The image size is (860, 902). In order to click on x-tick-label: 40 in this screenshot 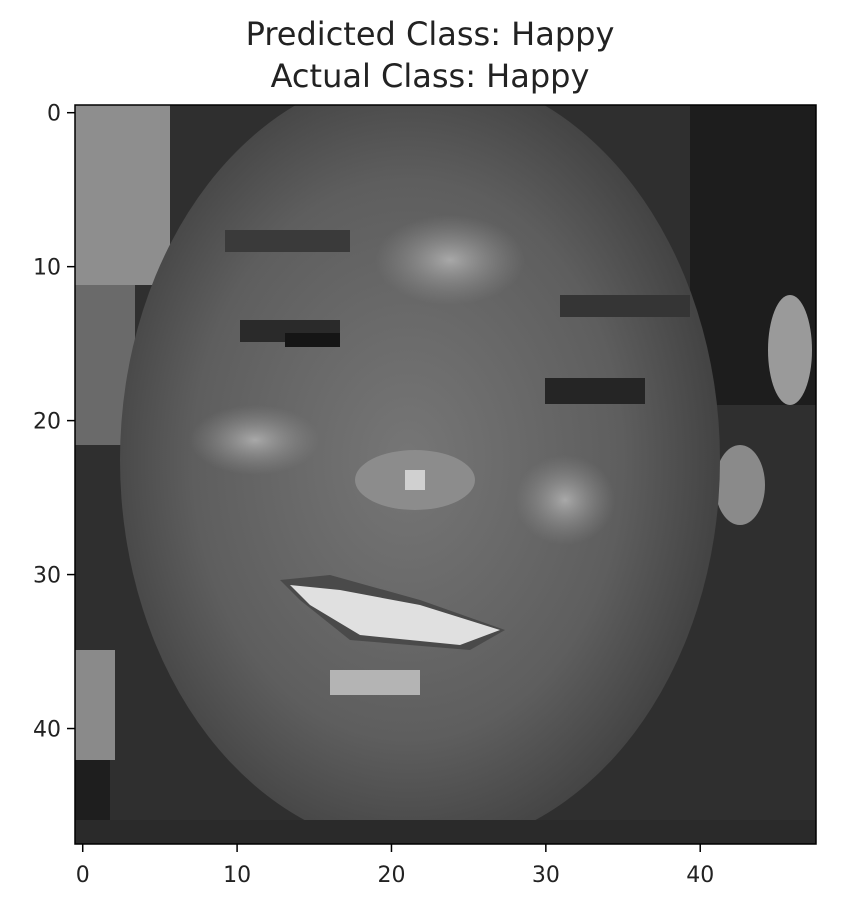, I will do `click(700, 875)`.